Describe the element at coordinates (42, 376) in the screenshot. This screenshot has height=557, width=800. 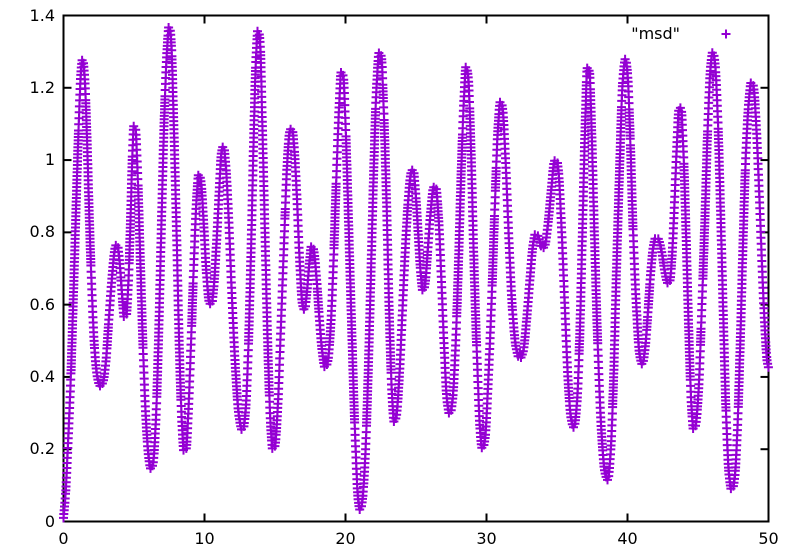
I see `y-tick-label: 0.4` at that location.